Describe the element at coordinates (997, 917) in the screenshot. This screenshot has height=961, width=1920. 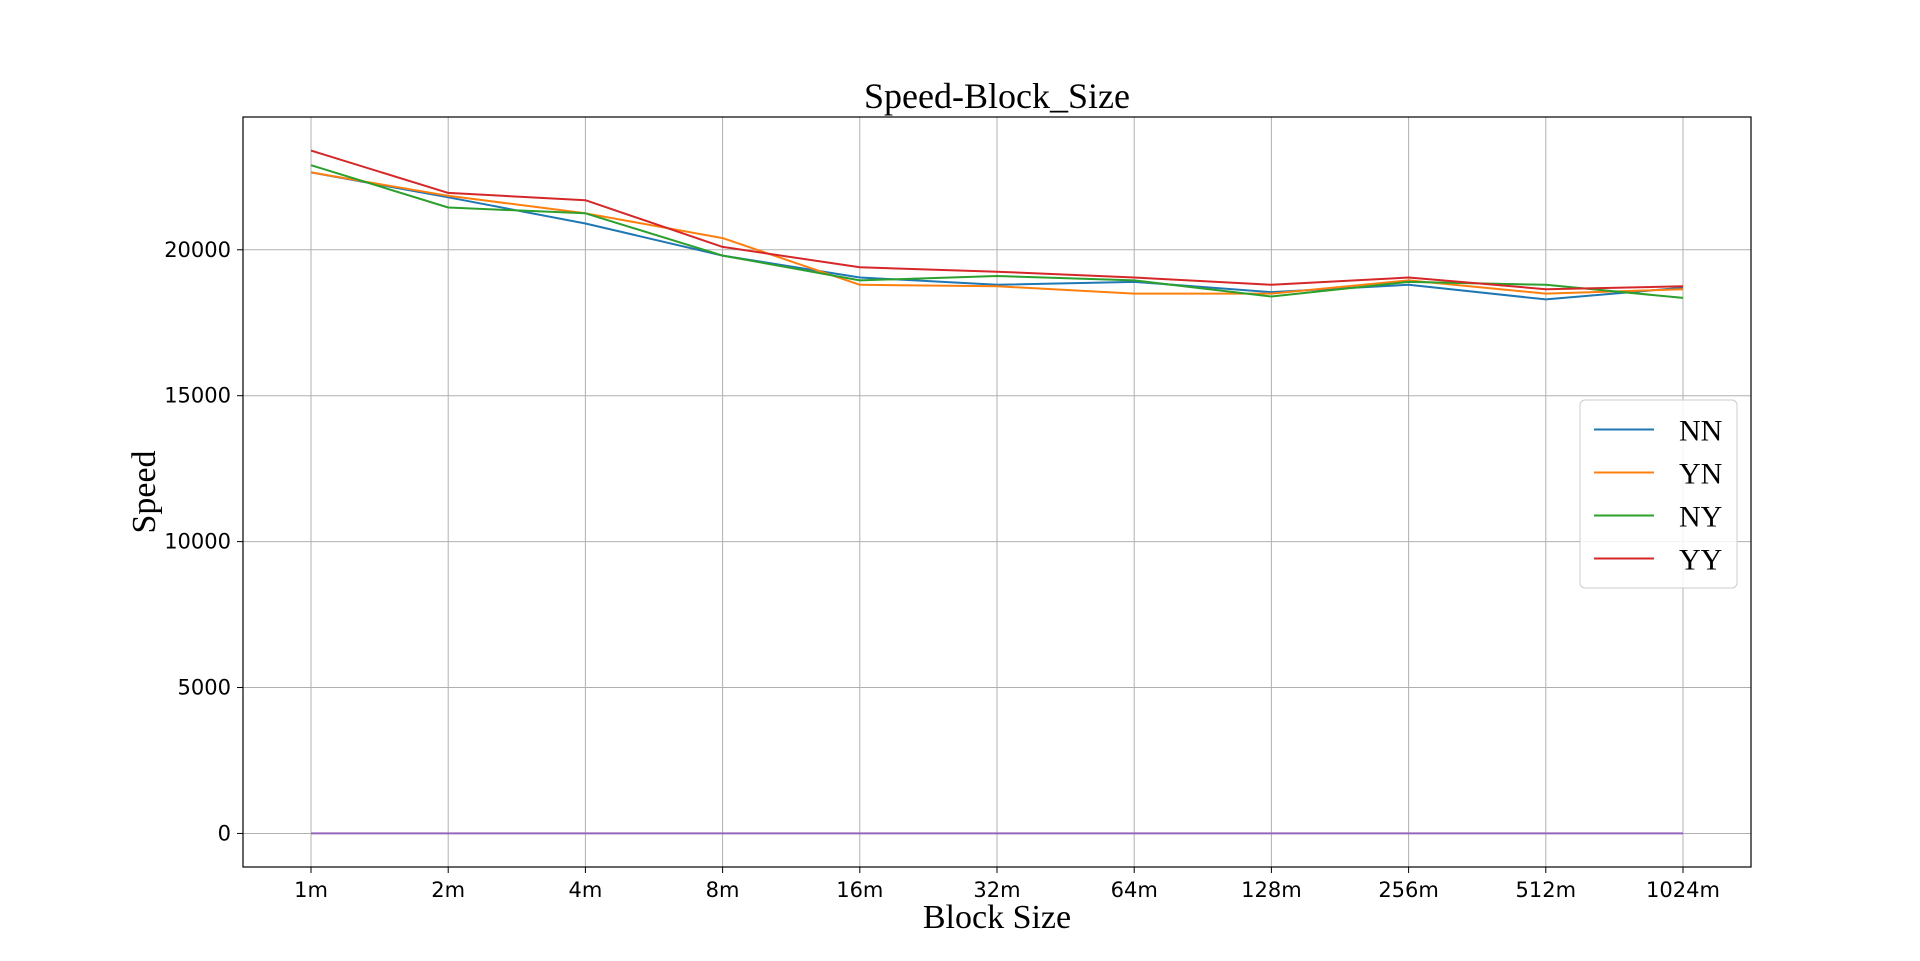
I see `x-axis-label: Block Size` at that location.